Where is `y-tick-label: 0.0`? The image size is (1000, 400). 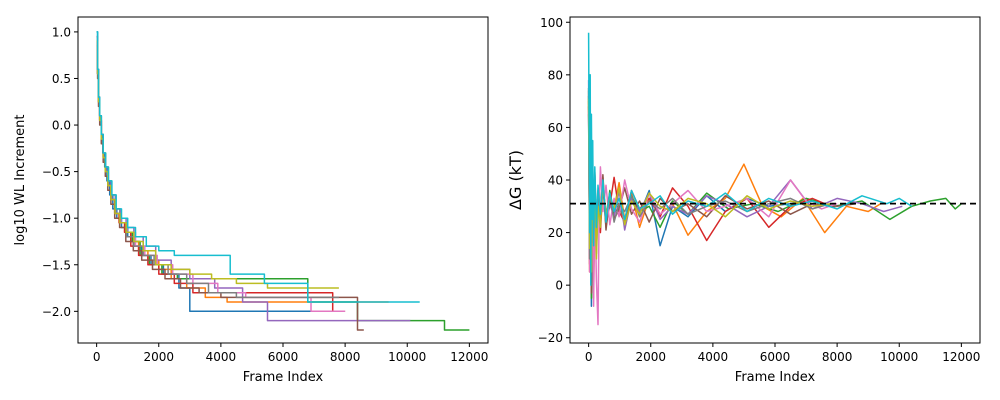 y-tick-label: 0.0 is located at coordinates (61, 126).